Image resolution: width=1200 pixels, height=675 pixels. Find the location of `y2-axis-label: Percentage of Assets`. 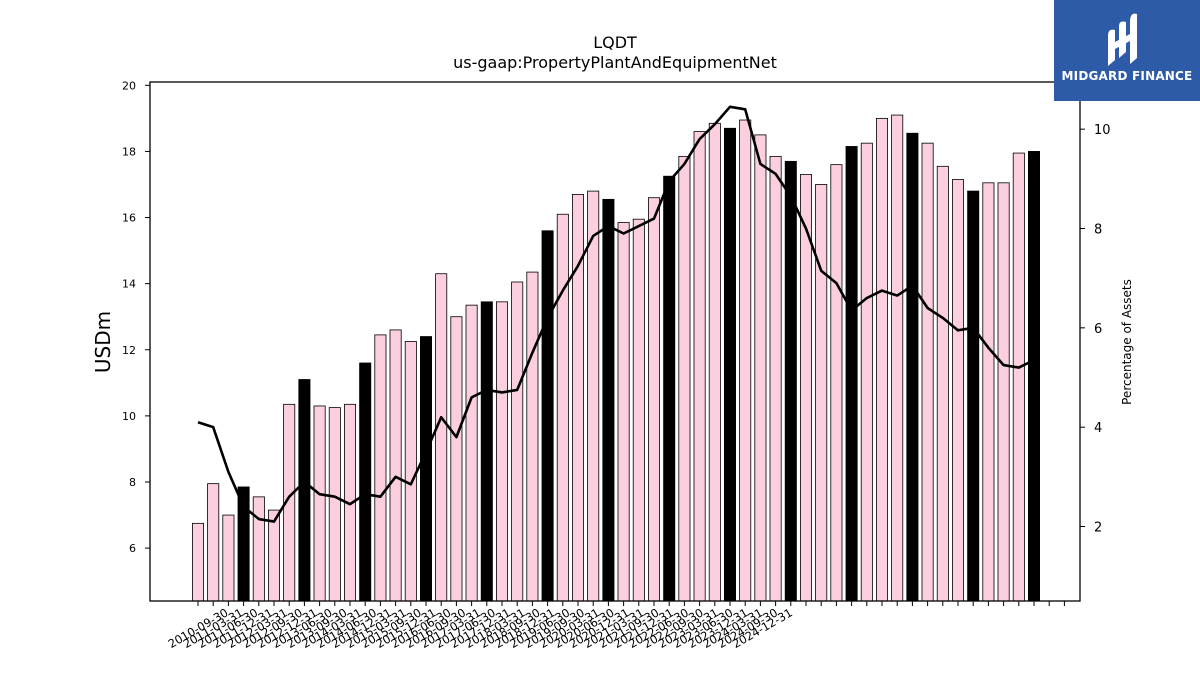

y2-axis-label: Percentage of Assets is located at coordinates (1127, 342).